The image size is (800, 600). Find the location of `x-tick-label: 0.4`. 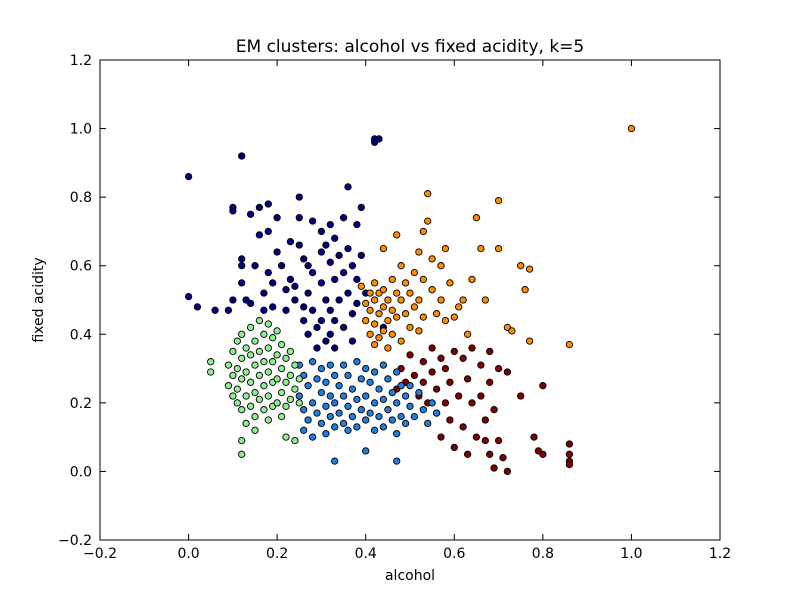

x-tick-label: 0.4 is located at coordinates (366, 554).